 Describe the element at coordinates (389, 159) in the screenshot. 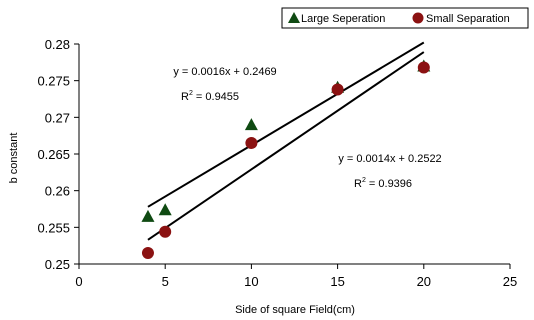

I see `equation-text-large: y = 0.0014x + 0.2522` at that location.